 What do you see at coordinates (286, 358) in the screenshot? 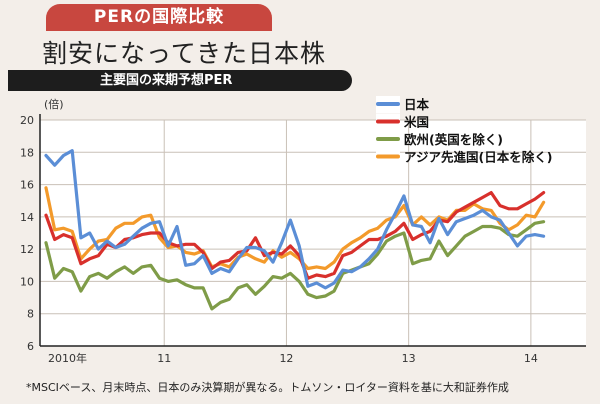
I see `x-tick-label: 12` at bounding box center [286, 358].